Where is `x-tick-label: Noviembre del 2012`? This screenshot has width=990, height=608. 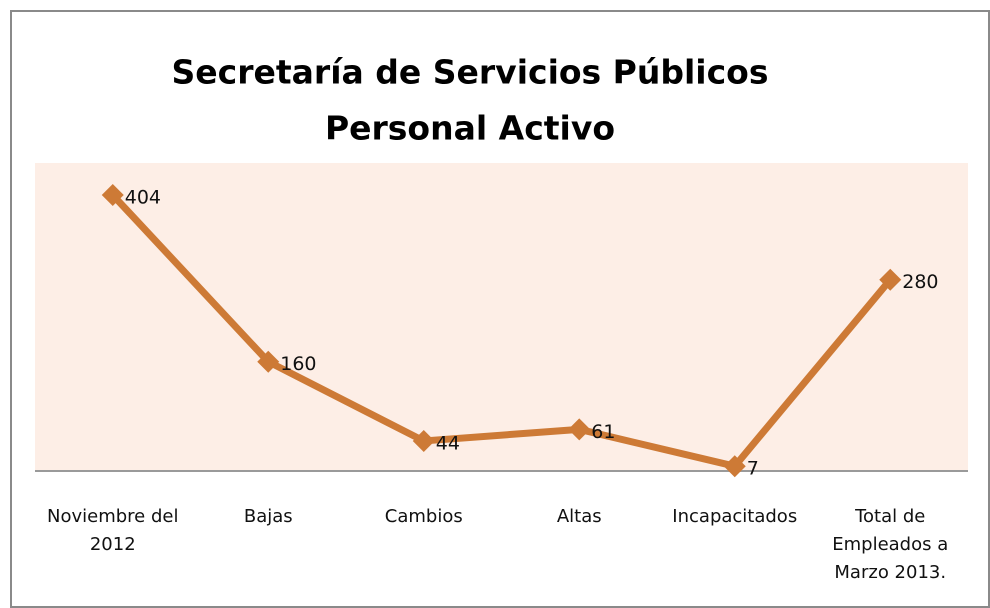 x-tick-label: Noviembre del 2012 is located at coordinates (113, 530).